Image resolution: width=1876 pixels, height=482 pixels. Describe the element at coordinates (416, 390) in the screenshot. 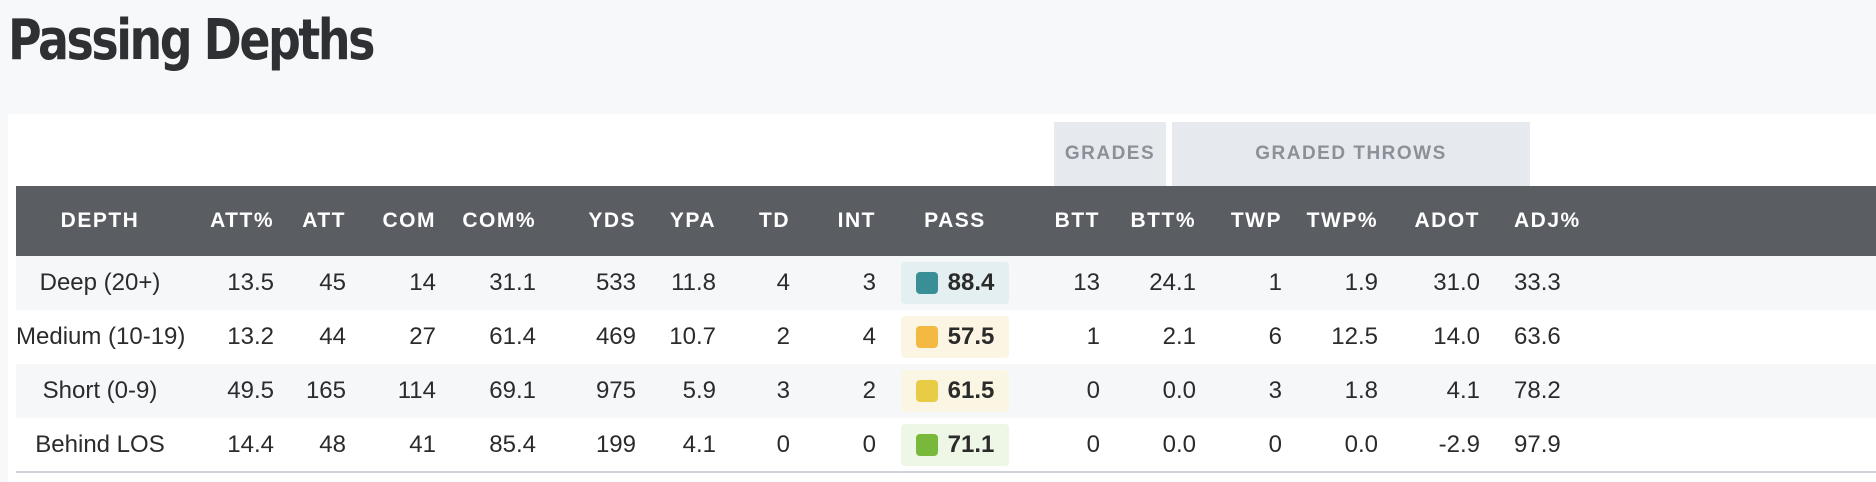

I see `cell-com: 114` at that location.